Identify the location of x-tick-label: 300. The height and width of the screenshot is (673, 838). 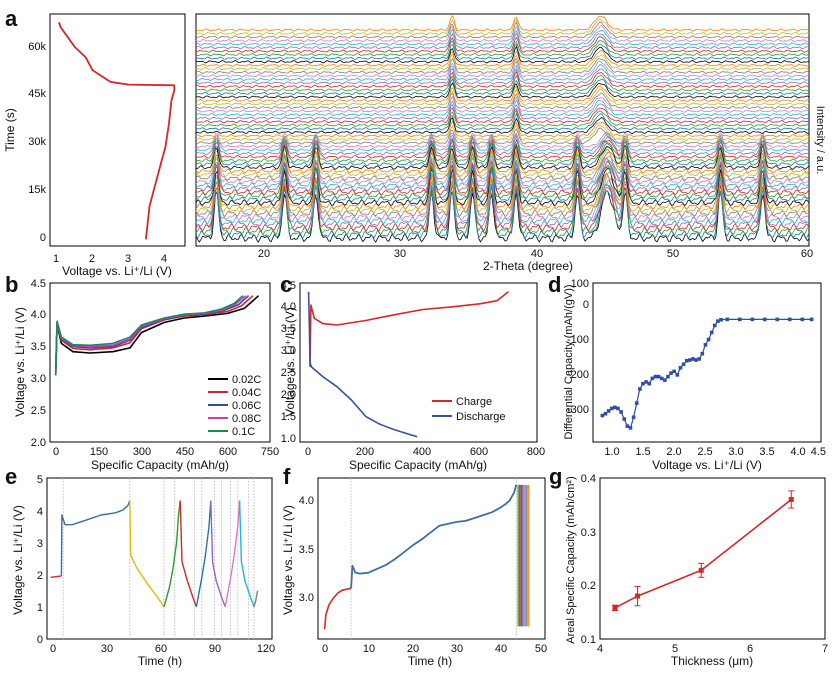
(142, 452).